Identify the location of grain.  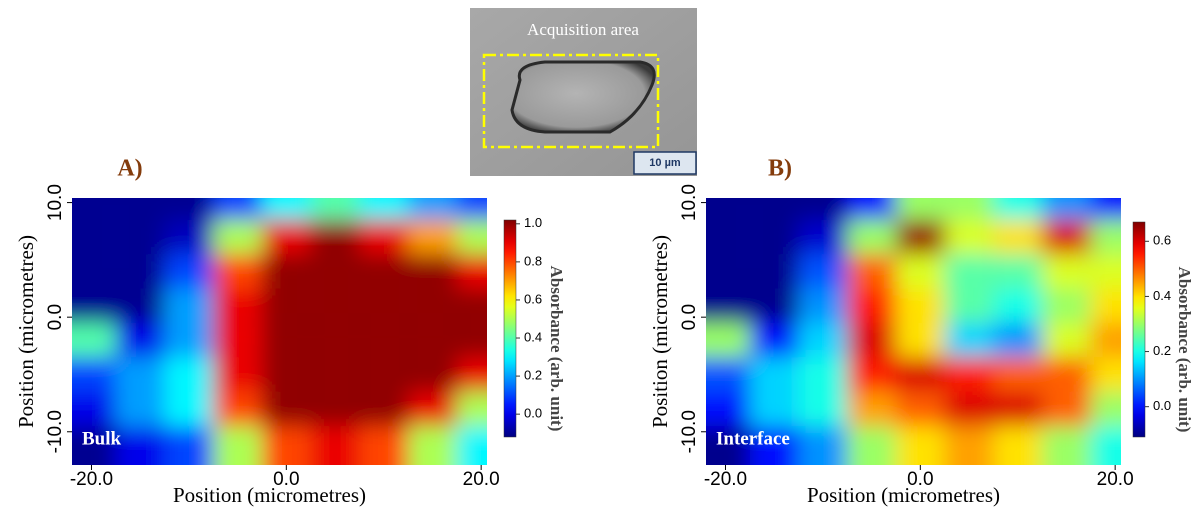
(583, 97).